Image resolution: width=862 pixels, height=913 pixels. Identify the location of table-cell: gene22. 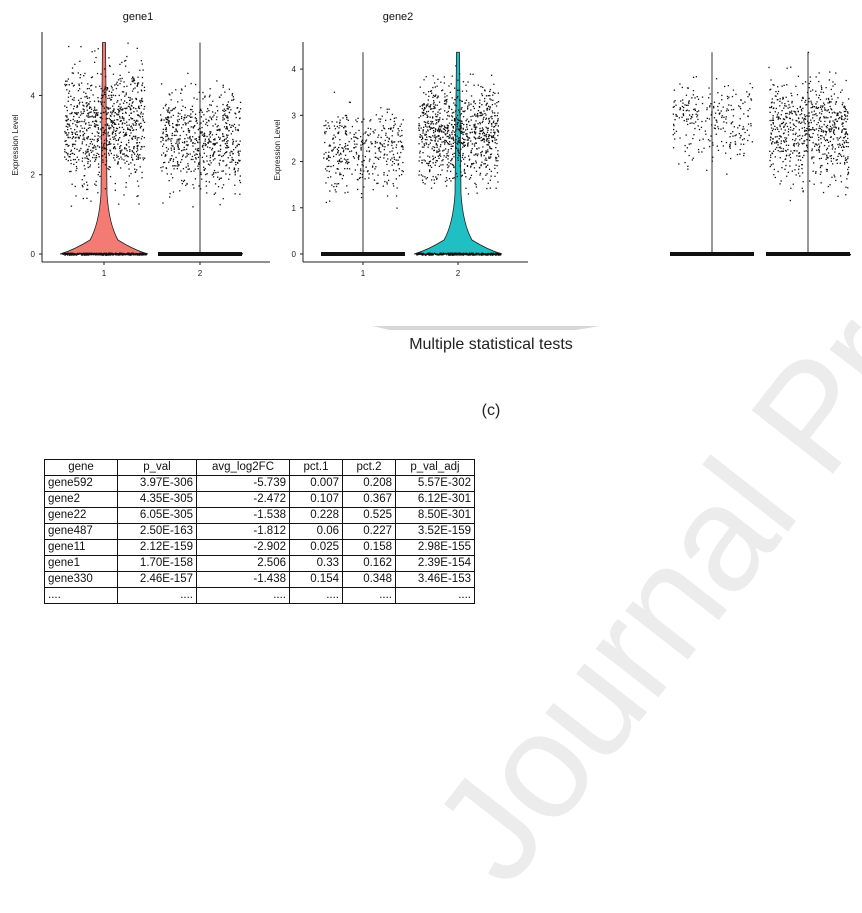
(81, 515).